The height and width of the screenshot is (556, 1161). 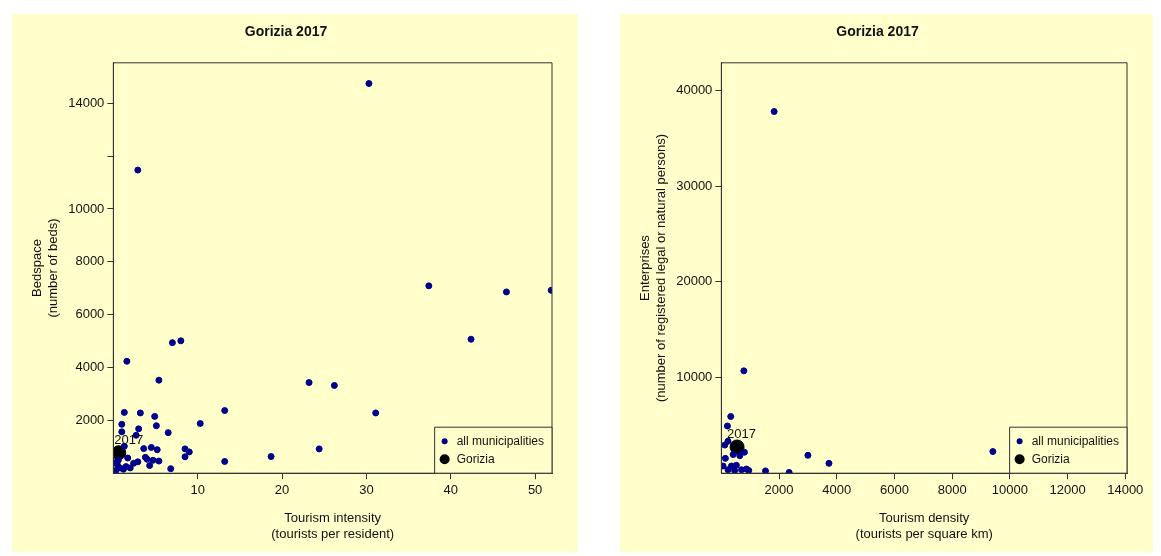 I want to click on y-tick-label: 2000, so click(x=90, y=419).